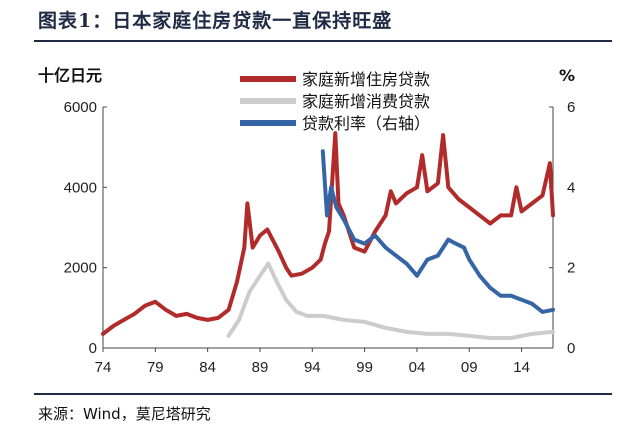 The image size is (620, 434). Describe the element at coordinates (571, 107) in the screenshot. I see `right-tick-label: 6` at that location.